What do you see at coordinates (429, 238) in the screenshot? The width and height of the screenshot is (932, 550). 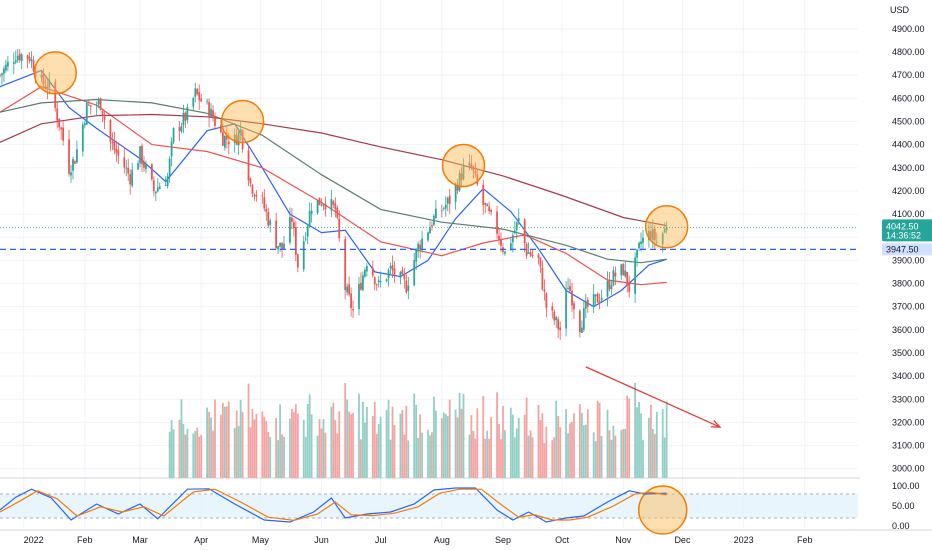 I see `horizontal-level` at bounding box center [429, 238].